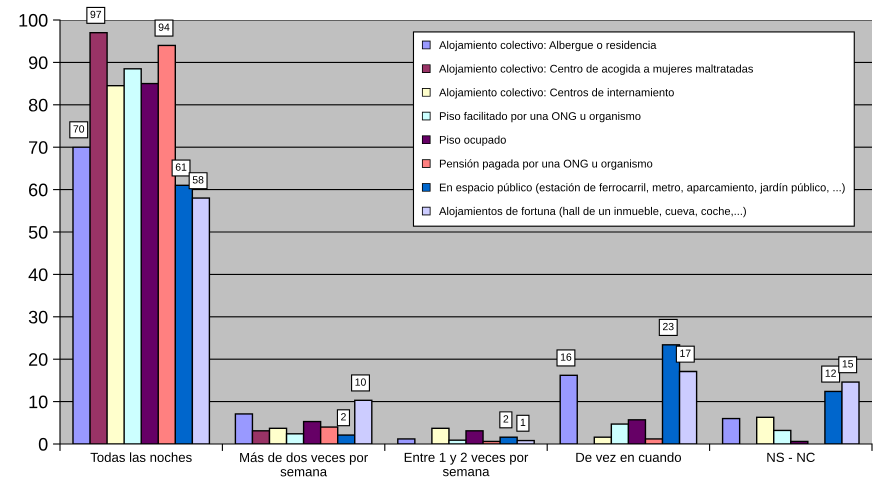  What do you see at coordinates (642, 188) in the screenshot?
I see `legend-label: En espacio público (estación de ferrocarril, metro, aparcamiento, jardín público, ...)` at bounding box center [642, 188].